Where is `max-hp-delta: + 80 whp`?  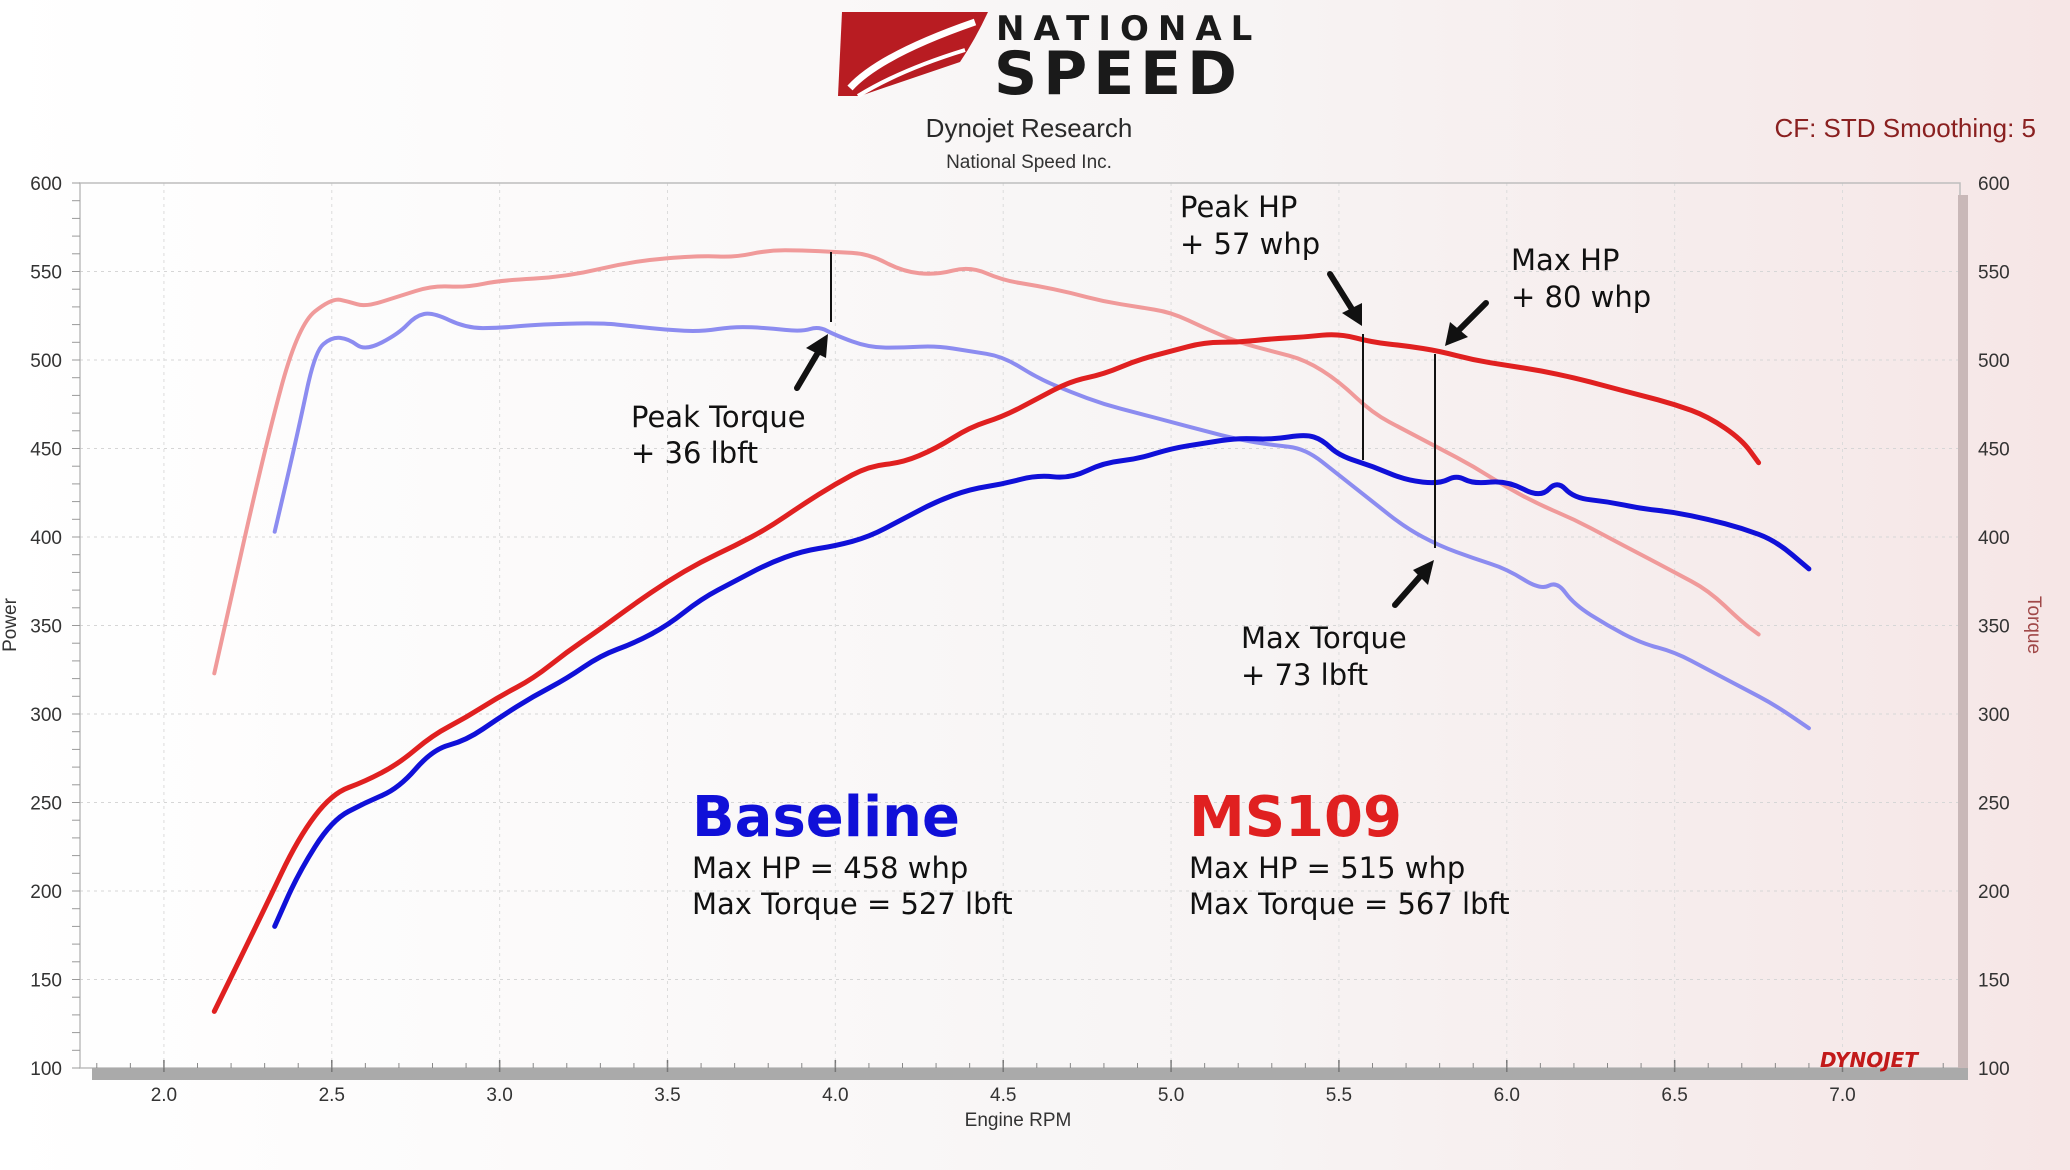
max-hp-delta: + 80 whp is located at coordinates (1581, 297).